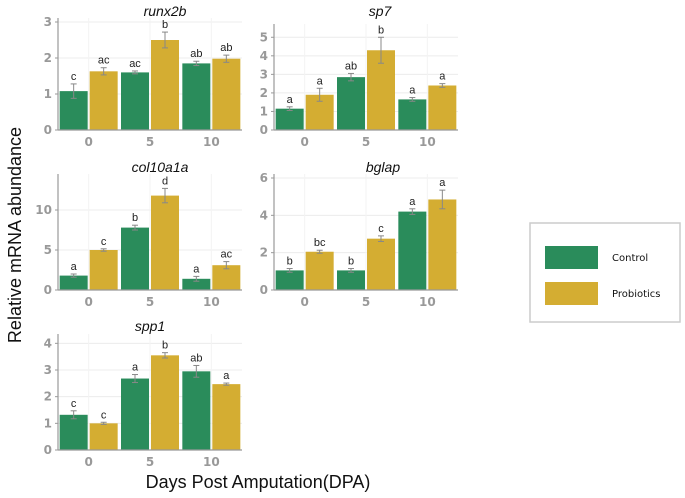  I want to click on panel-title: sp7, so click(381, 11).